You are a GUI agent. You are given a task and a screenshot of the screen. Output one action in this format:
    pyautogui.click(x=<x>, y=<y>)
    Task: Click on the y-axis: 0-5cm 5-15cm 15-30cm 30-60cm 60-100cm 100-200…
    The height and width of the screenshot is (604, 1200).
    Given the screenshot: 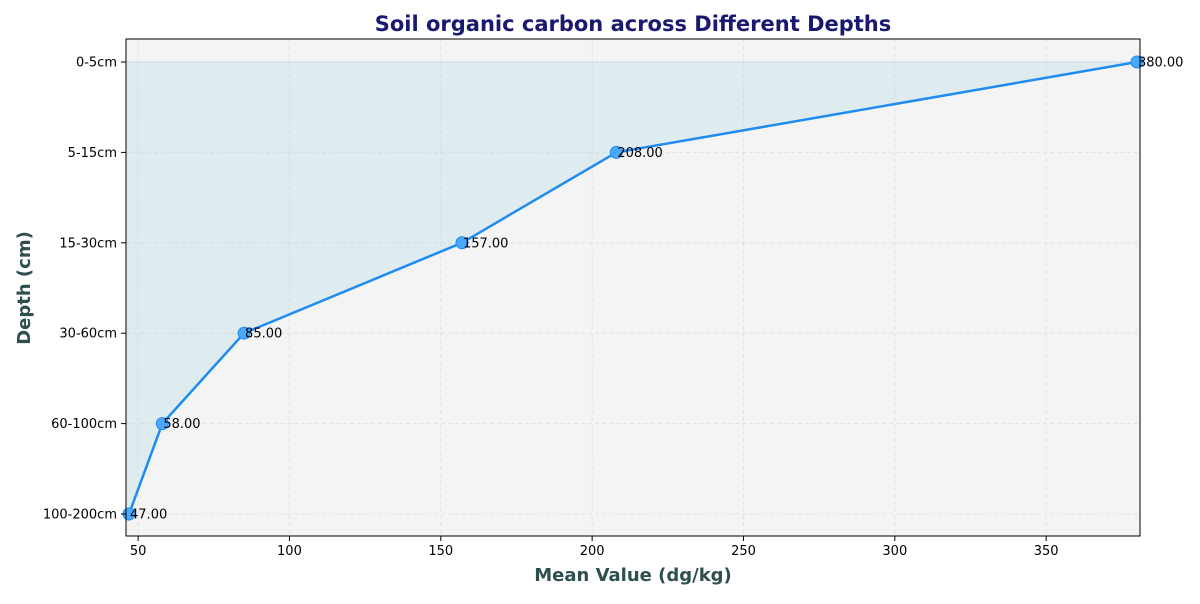 What is the action you would take?
    pyautogui.click(x=84, y=289)
    